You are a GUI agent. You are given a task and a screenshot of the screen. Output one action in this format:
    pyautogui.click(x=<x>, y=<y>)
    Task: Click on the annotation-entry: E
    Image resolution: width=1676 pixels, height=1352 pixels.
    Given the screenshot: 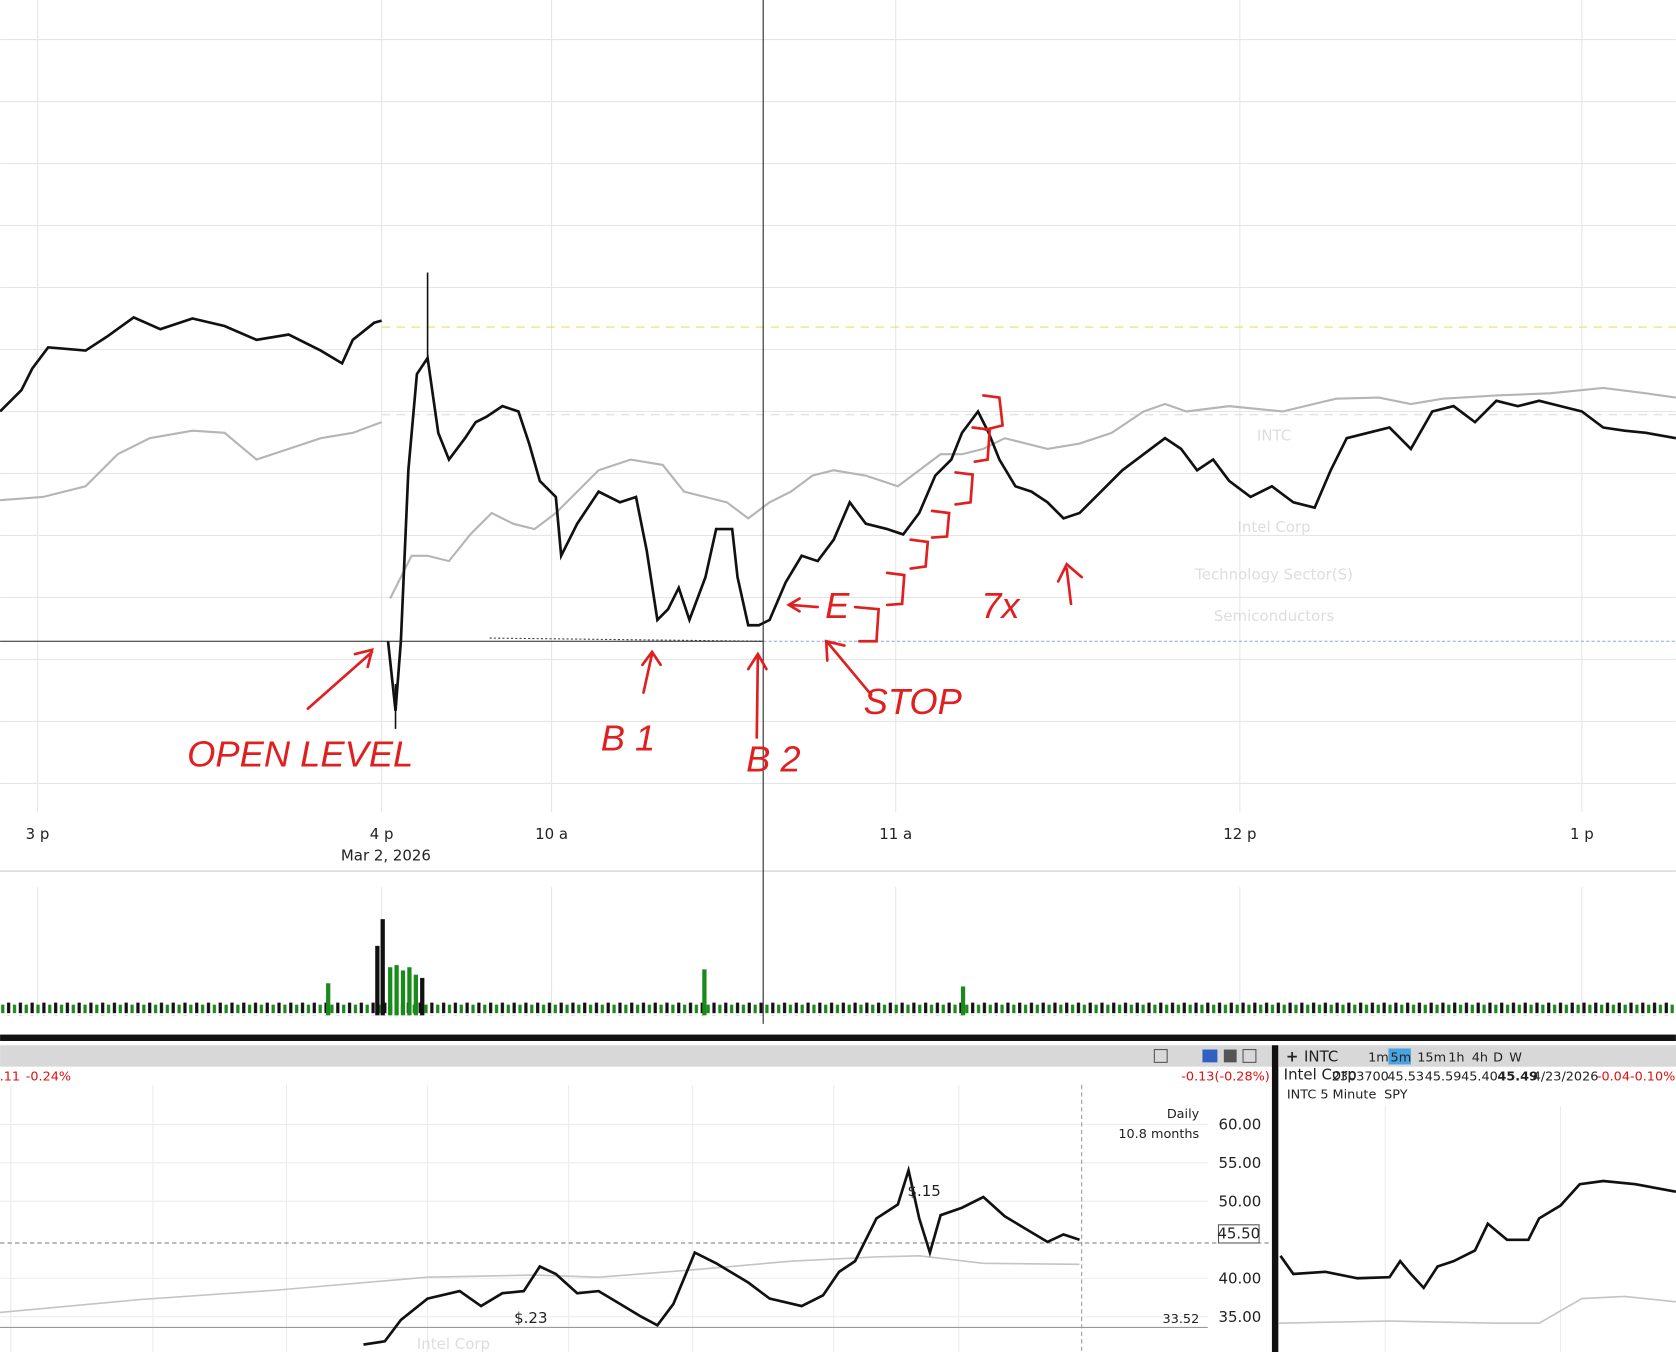 What is the action you would take?
    pyautogui.click(x=837, y=605)
    